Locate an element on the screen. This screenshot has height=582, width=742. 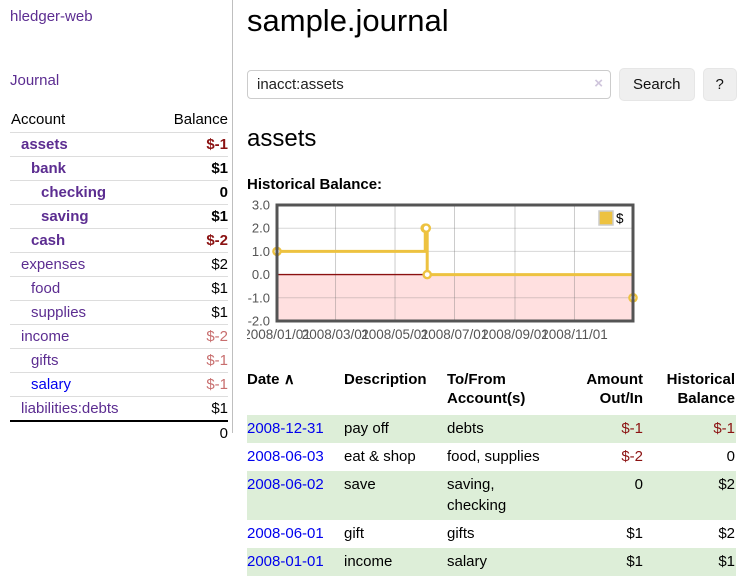
account-row: expenses $2 is located at coordinates (119, 264).